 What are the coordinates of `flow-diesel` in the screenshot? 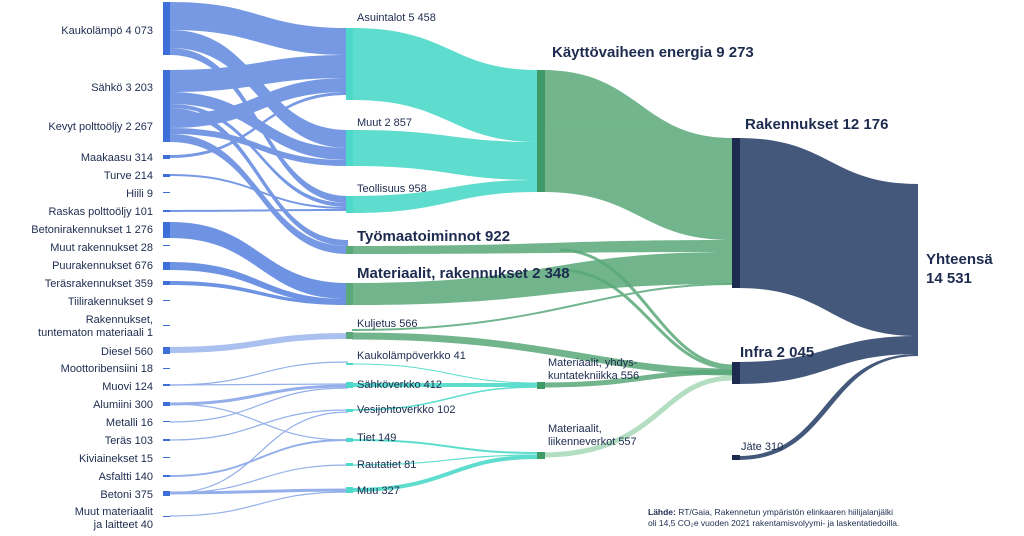 It's located at (259, 343).